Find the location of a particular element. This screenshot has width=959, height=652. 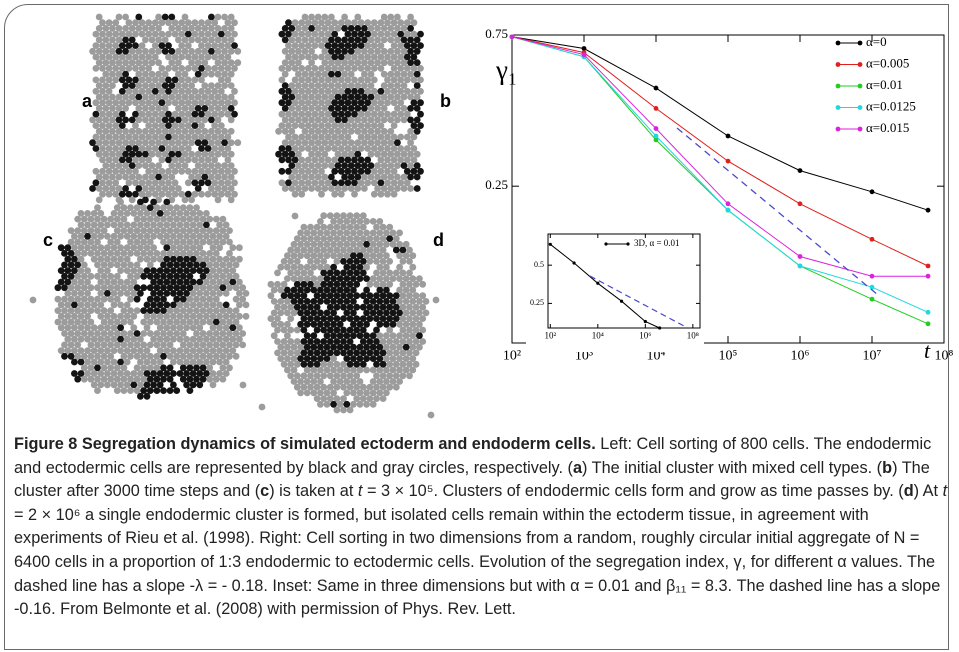

data-point is located at coordinates (656, 140).